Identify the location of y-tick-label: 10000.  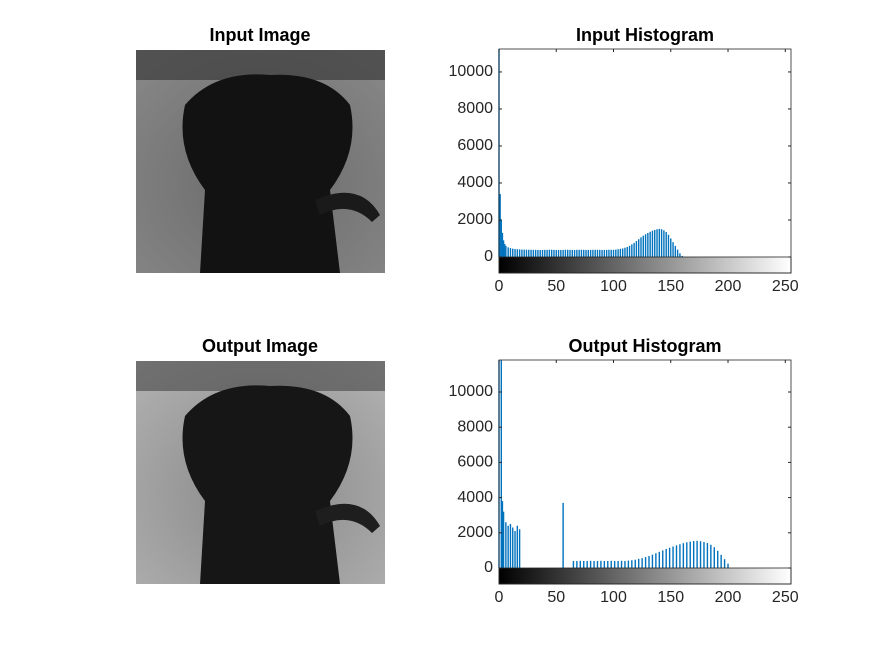
(471, 391).